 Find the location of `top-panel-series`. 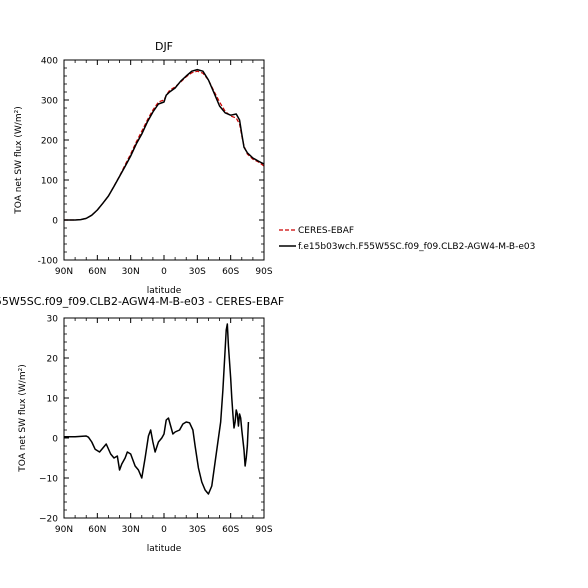

top-panel-series is located at coordinates (164, 144).